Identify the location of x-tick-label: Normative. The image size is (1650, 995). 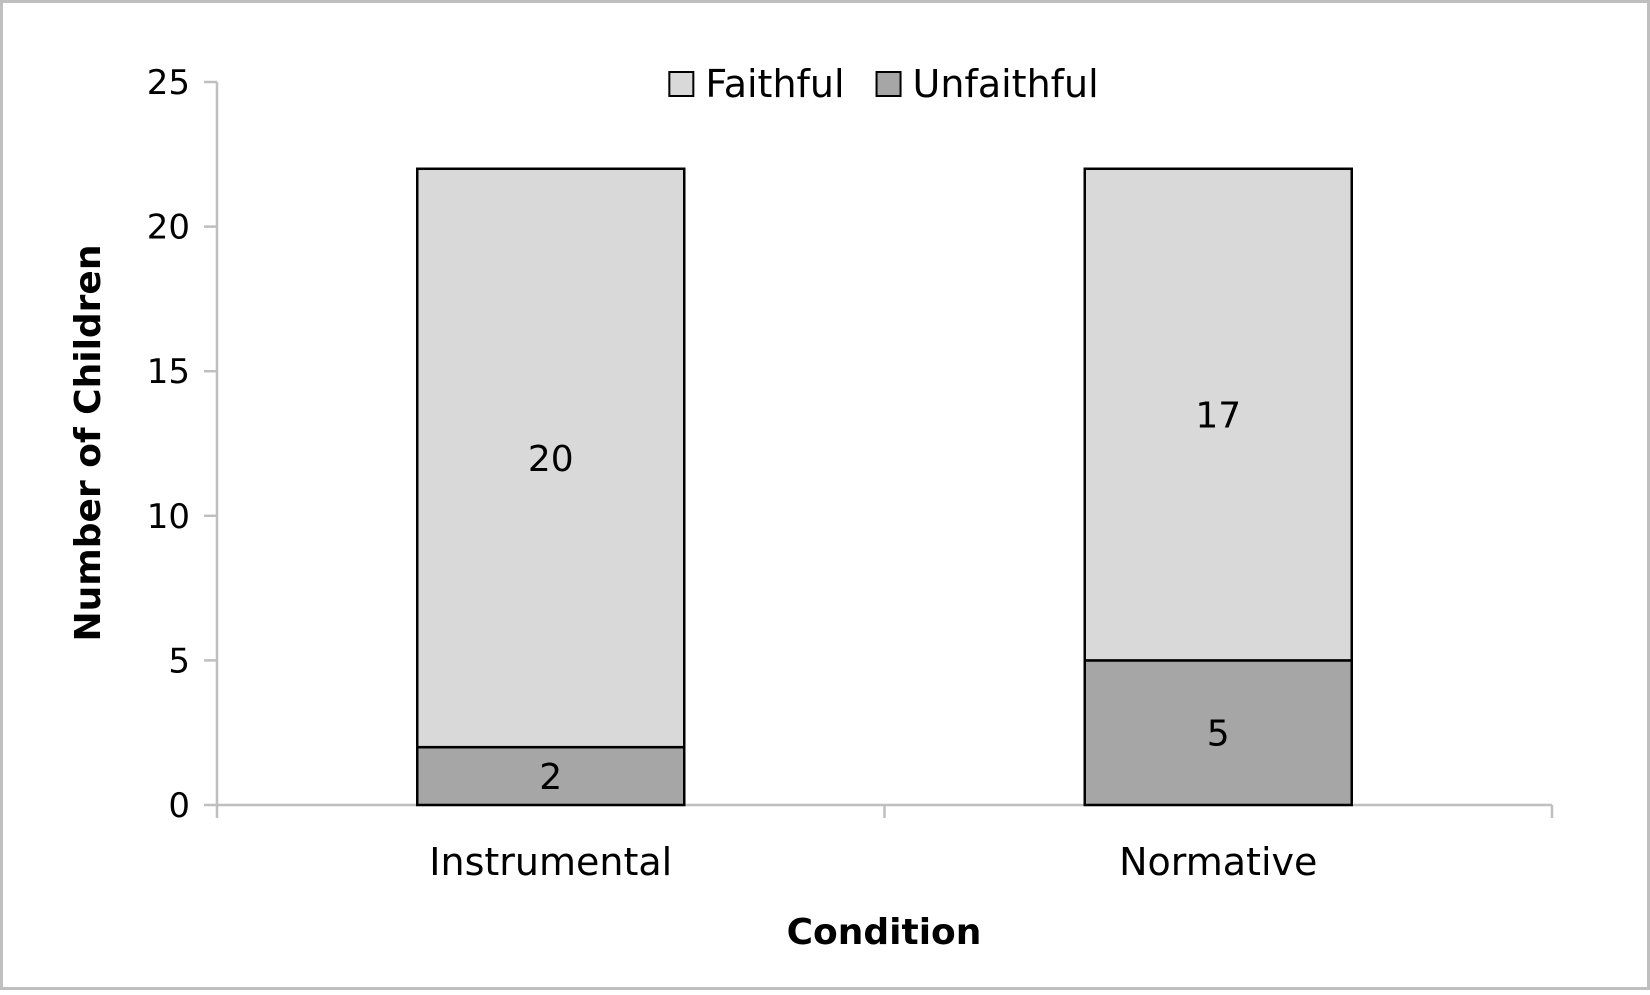
(1218, 862).